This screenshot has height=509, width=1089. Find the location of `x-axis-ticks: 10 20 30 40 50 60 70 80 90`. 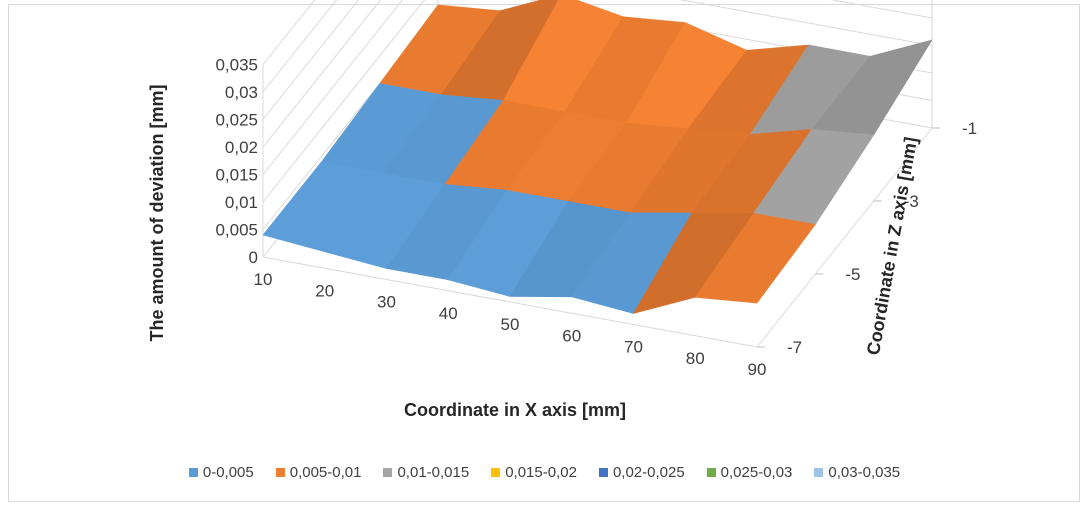

x-axis-ticks: 10 20 30 40 50 60 70 80 90 is located at coordinates (510, 324).